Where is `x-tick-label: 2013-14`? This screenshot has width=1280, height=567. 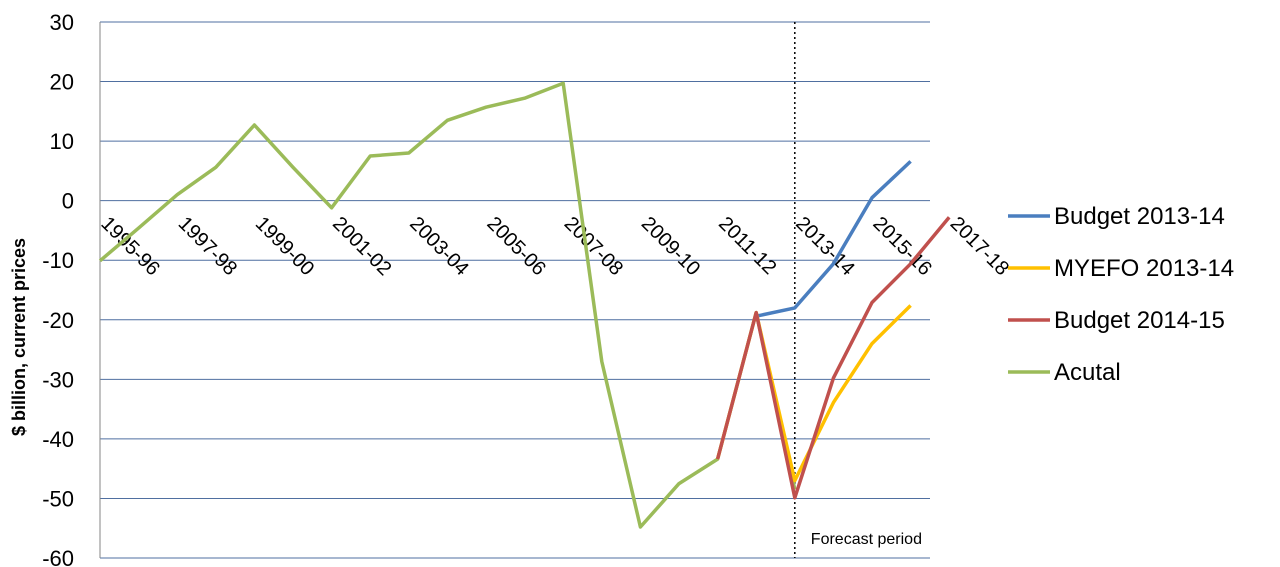 x-tick-label: 2013-14 is located at coordinates (824, 246).